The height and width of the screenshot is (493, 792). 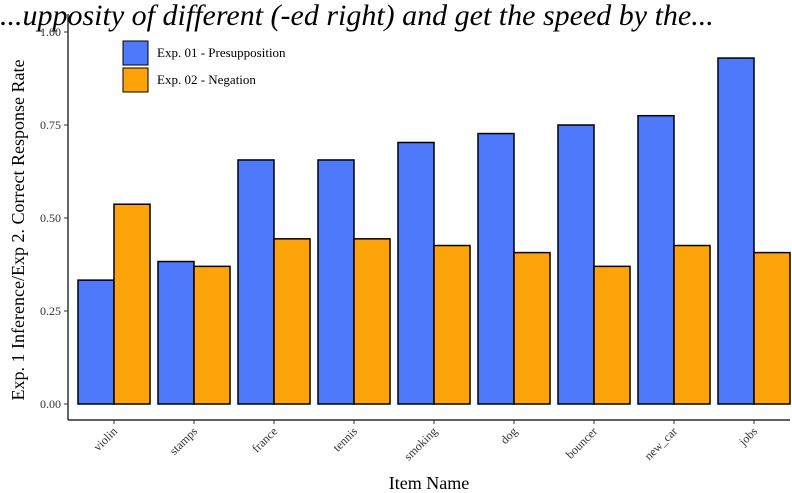 I want to click on y-tick-label: 0.75, so click(x=50, y=125).